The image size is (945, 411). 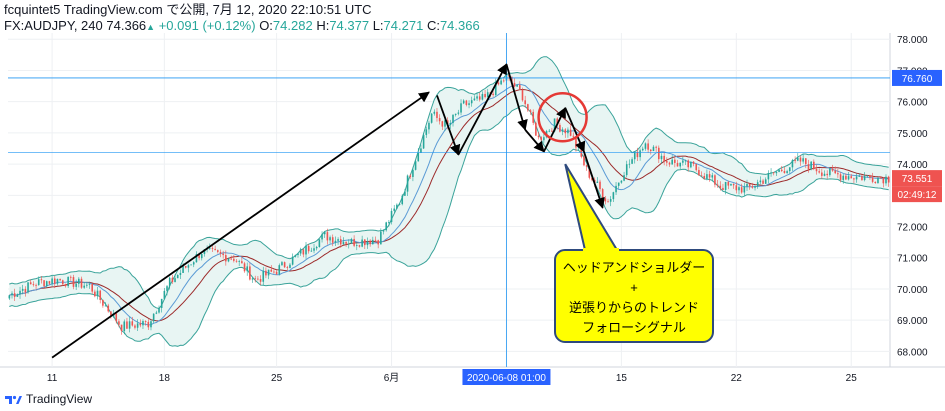 What do you see at coordinates (912, 103) in the screenshot?
I see `y-tick-label: 76.000` at bounding box center [912, 103].